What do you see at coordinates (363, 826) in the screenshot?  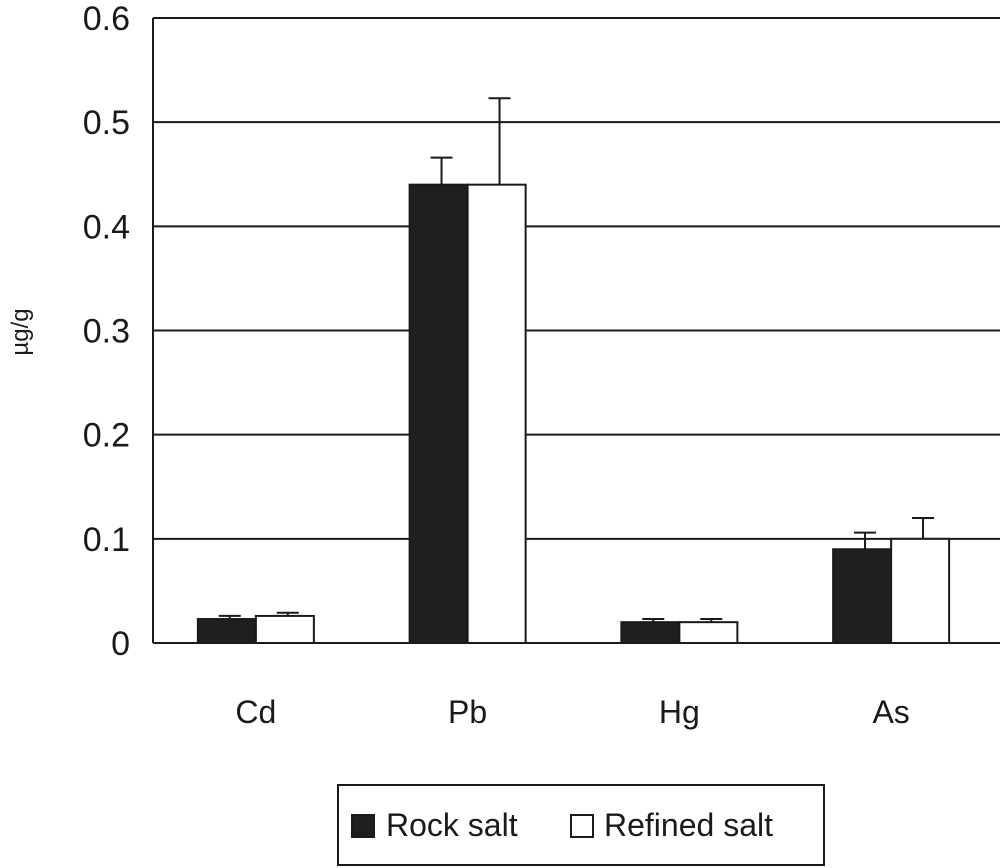 I see `legend-swatch-rock-salt` at bounding box center [363, 826].